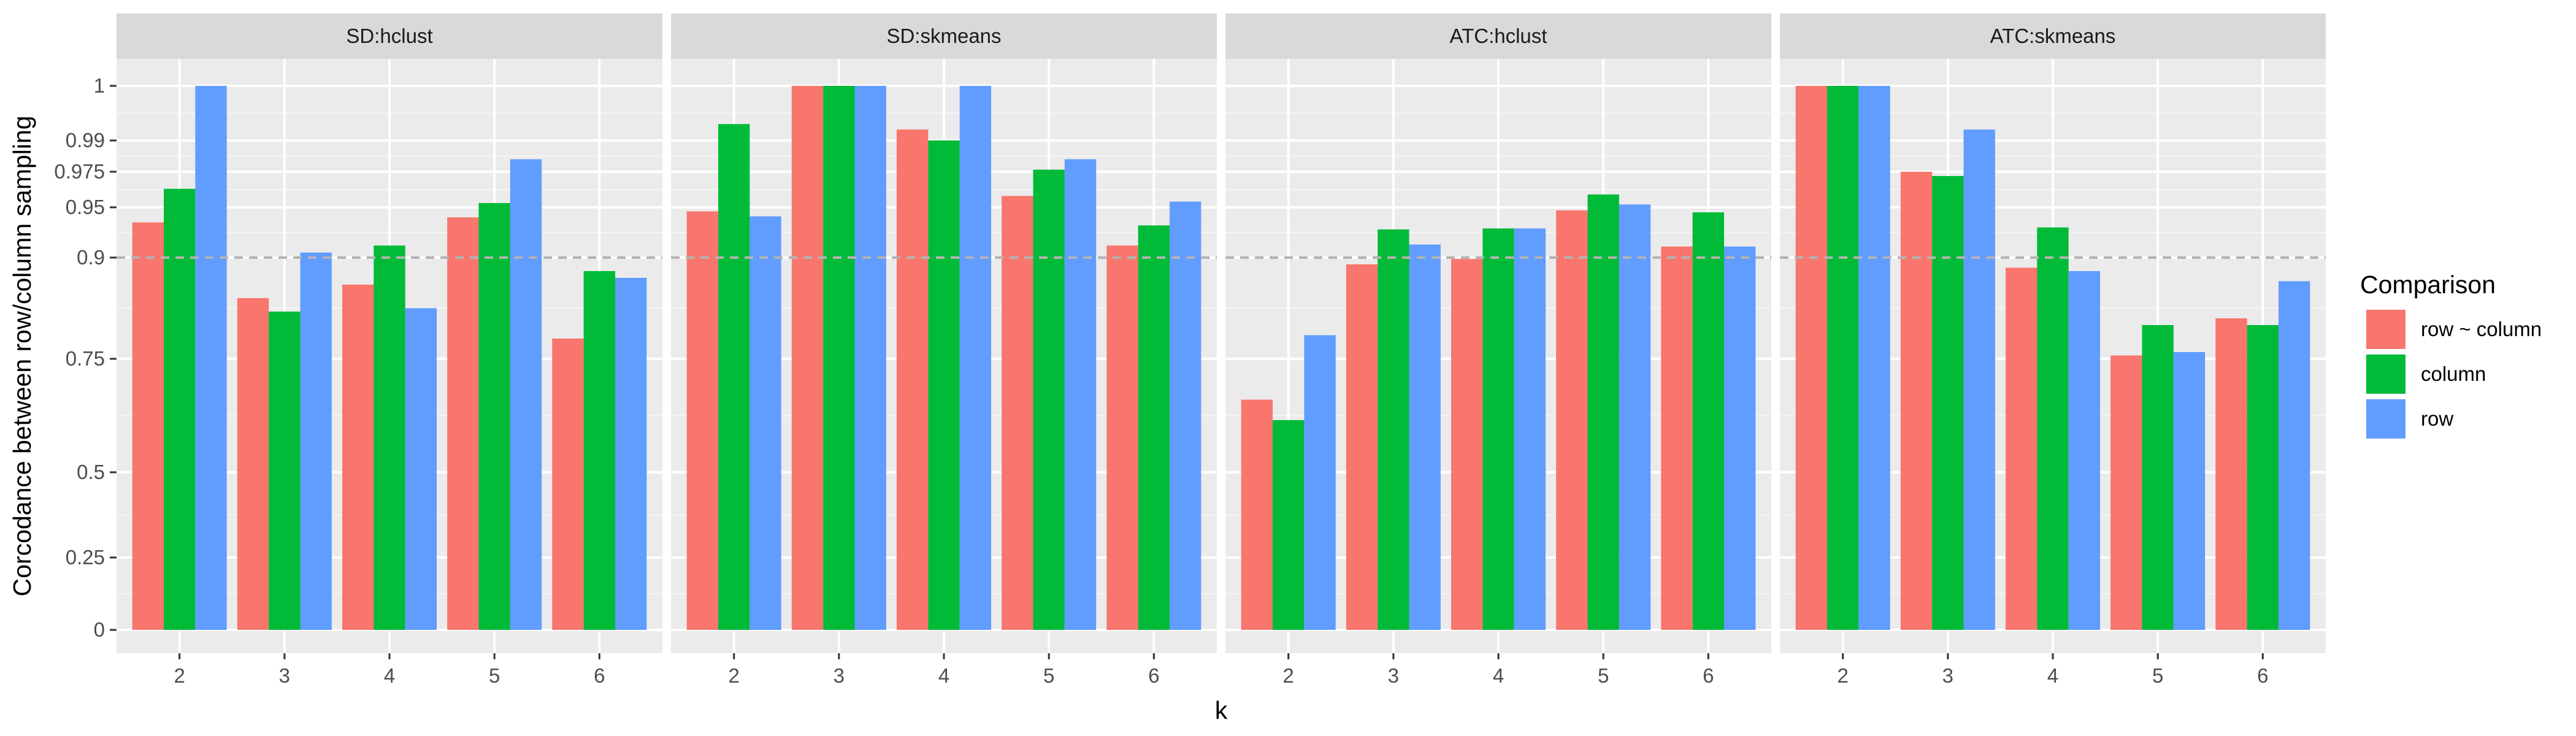 The image size is (2576, 736). What do you see at coordinates (99, 629) in the screenshot?
I see `y-tick-label: 0` at bounding box center [99, 629].